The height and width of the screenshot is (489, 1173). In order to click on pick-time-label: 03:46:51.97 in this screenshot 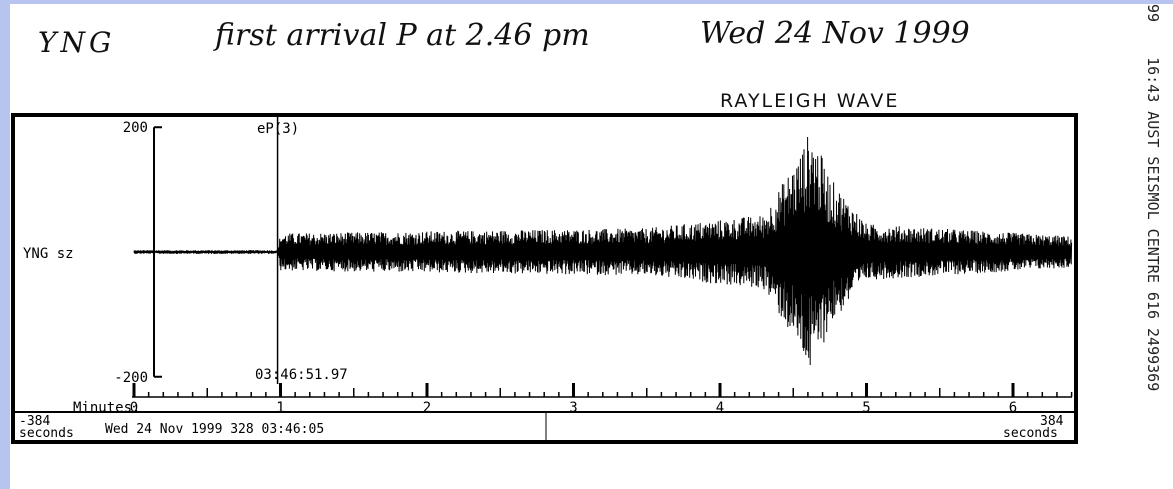, I will do `click(301, 375)`.